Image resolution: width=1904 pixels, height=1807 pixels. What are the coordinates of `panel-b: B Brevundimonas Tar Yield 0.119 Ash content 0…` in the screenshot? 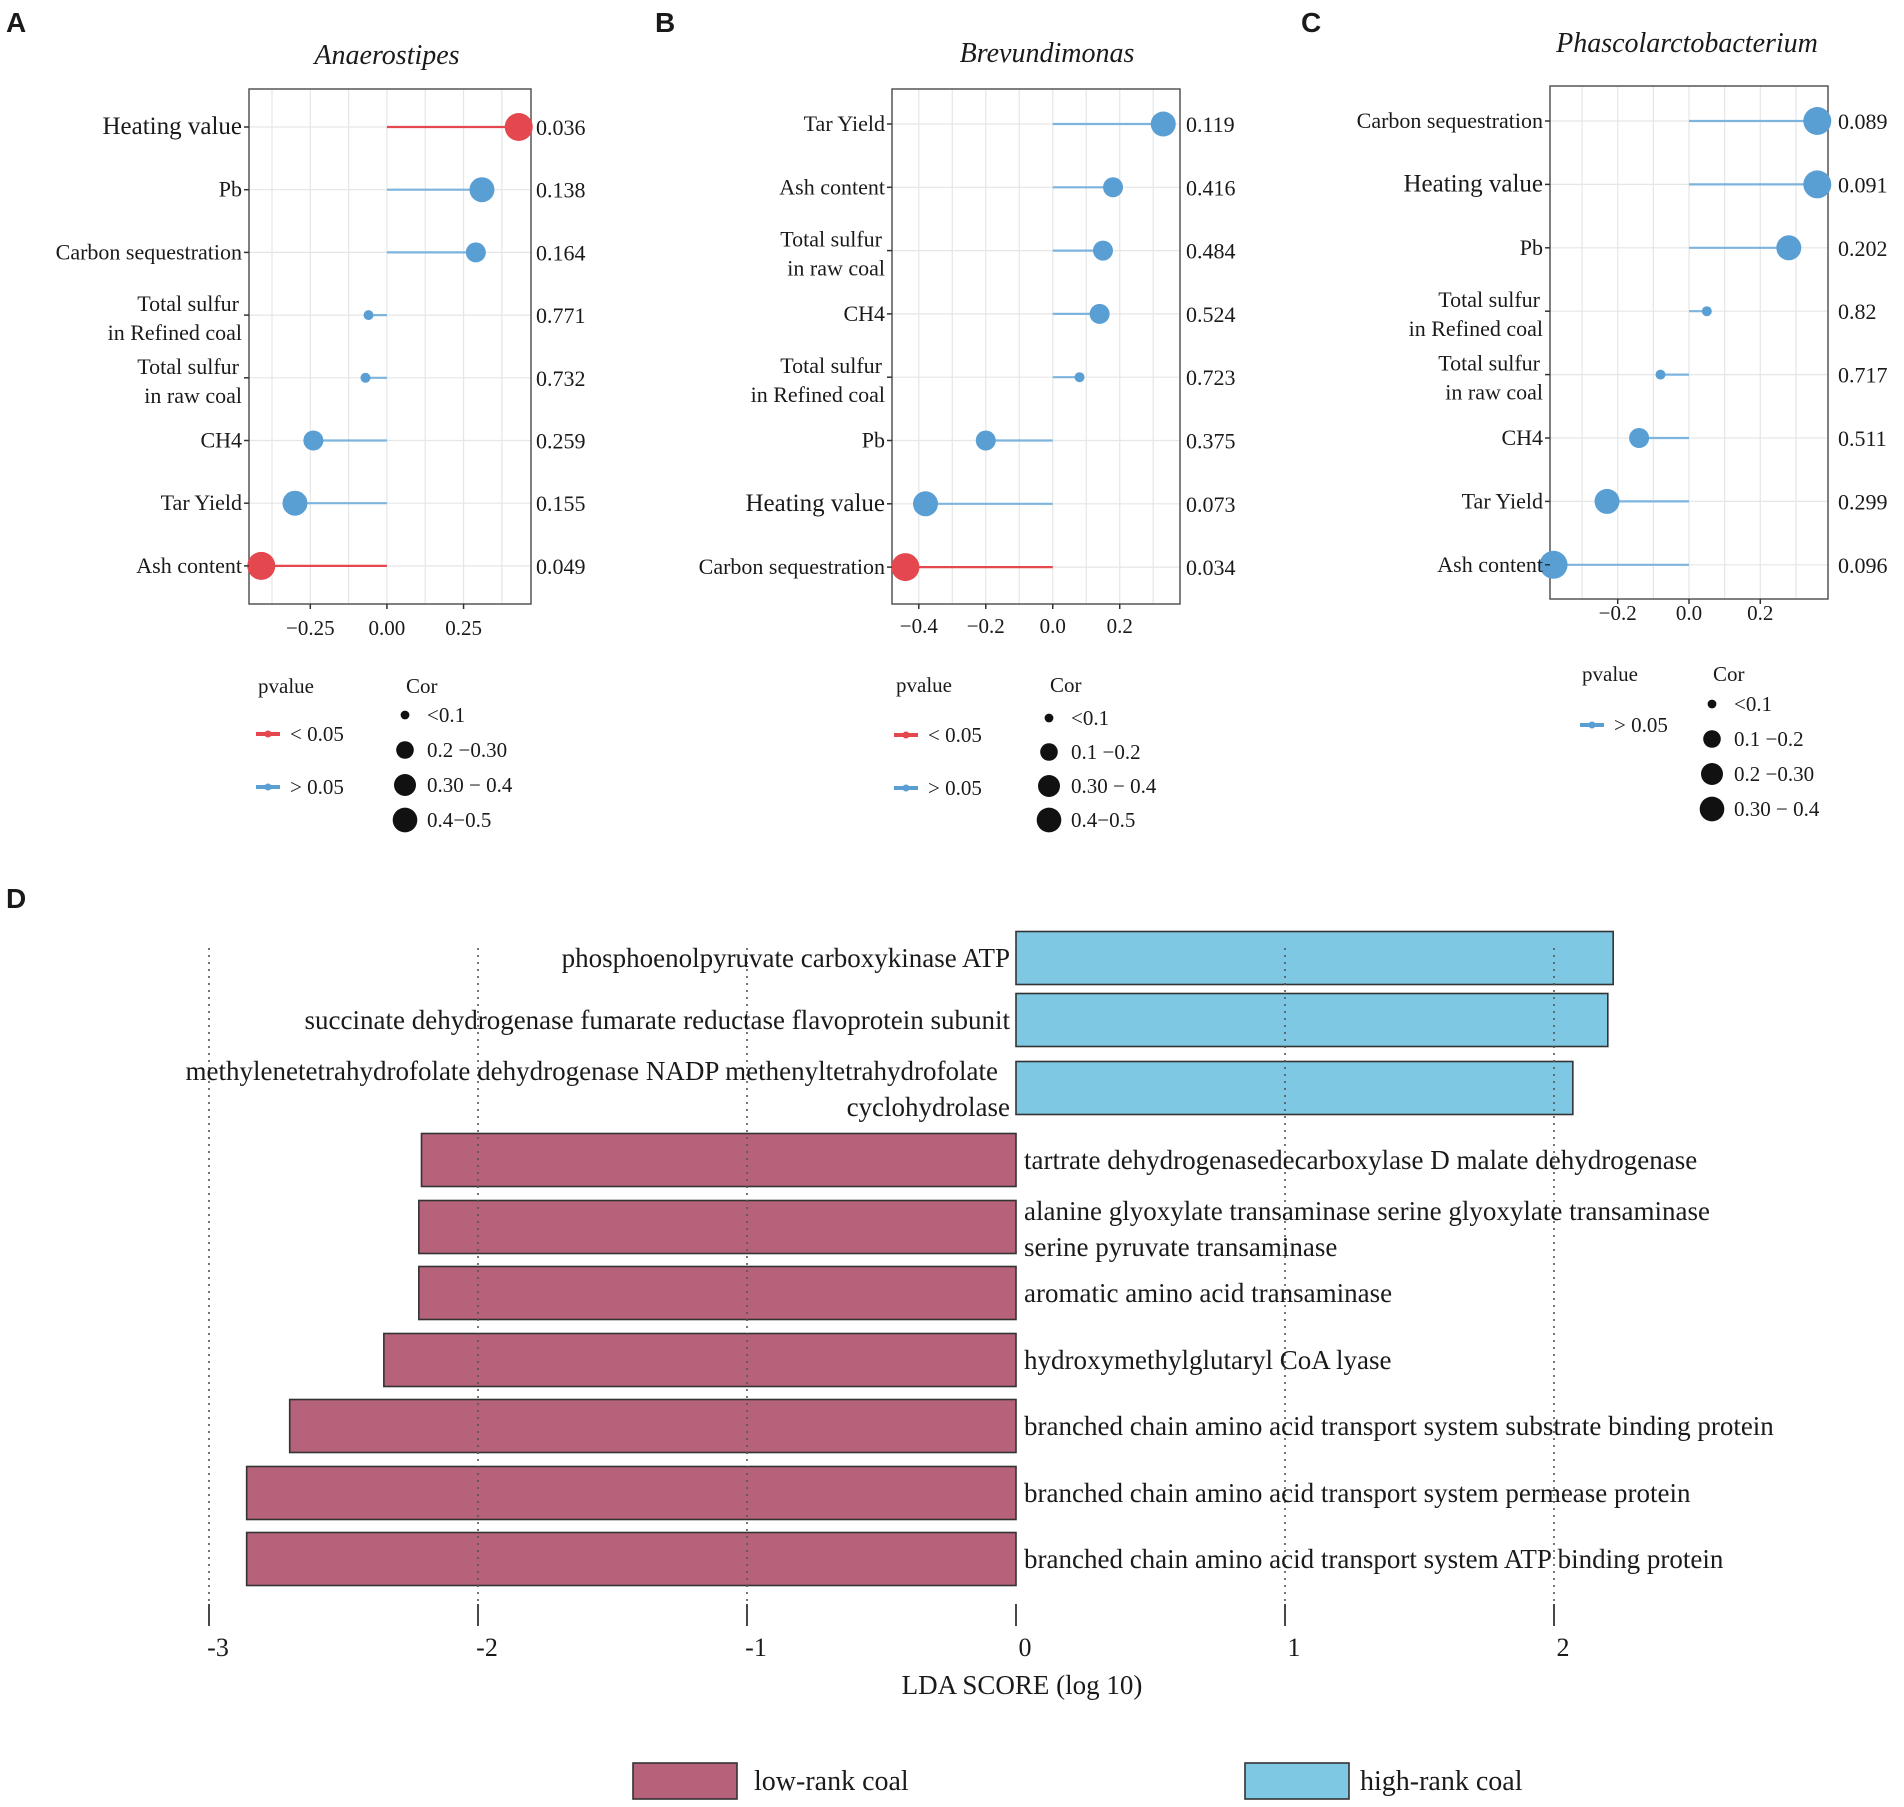 It's located at (945, 420).